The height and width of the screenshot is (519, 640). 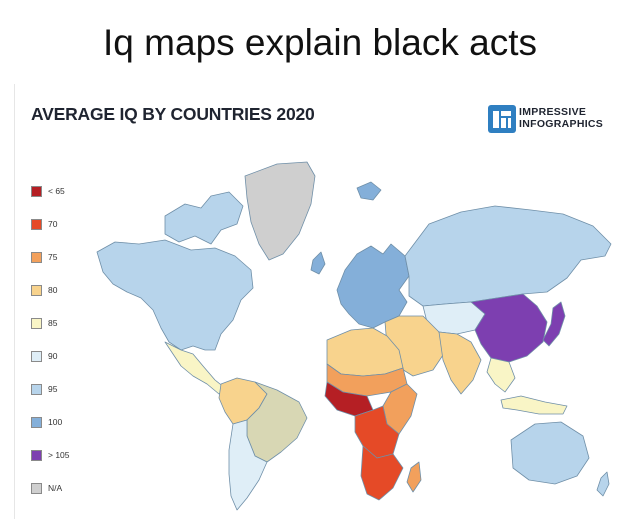 What do you see at coordinates (66, 424) in the screenshot?
I see `legend-item: 100` at bounding box center [66, 424].